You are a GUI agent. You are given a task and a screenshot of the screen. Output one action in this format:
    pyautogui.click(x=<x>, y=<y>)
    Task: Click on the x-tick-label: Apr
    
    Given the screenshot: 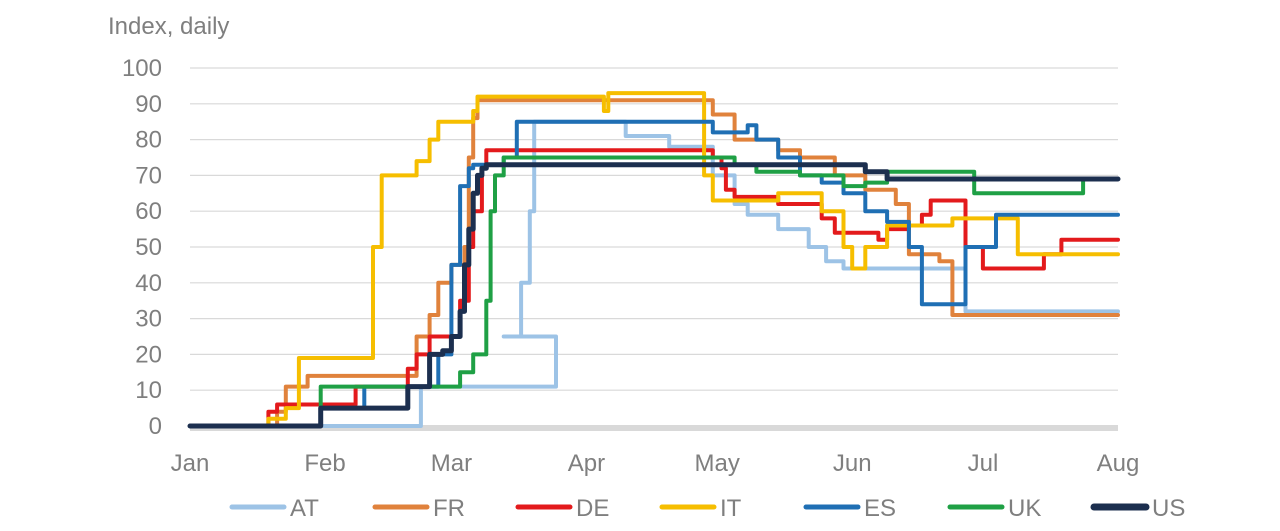 What is the action you would take?
    pyautogui.click(x=586, y=463)
    